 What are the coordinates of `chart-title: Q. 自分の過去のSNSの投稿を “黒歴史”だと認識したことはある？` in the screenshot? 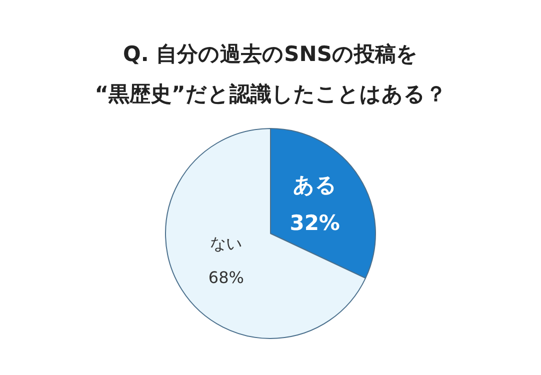 It's located at (271, 74).